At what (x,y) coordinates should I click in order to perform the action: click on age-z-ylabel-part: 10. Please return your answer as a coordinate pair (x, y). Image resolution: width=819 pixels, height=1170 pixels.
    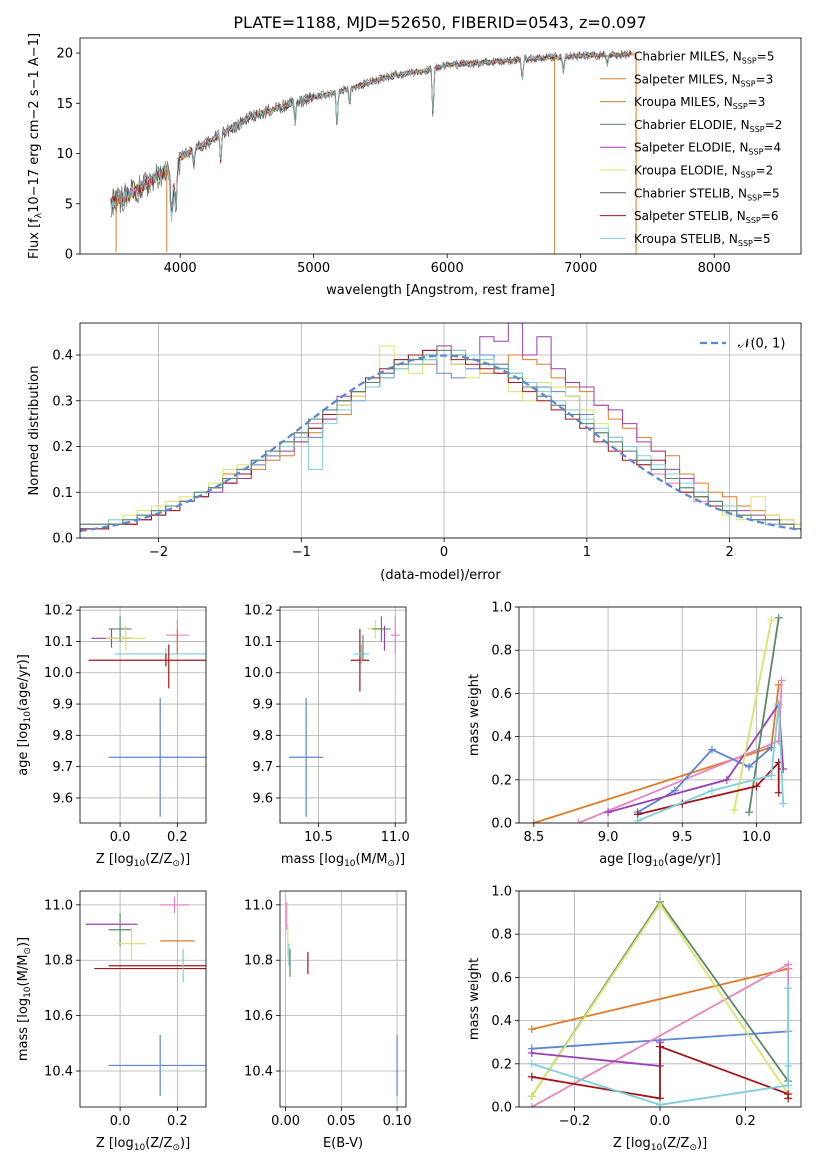
    Looking at the image, I should click on (28, 717).